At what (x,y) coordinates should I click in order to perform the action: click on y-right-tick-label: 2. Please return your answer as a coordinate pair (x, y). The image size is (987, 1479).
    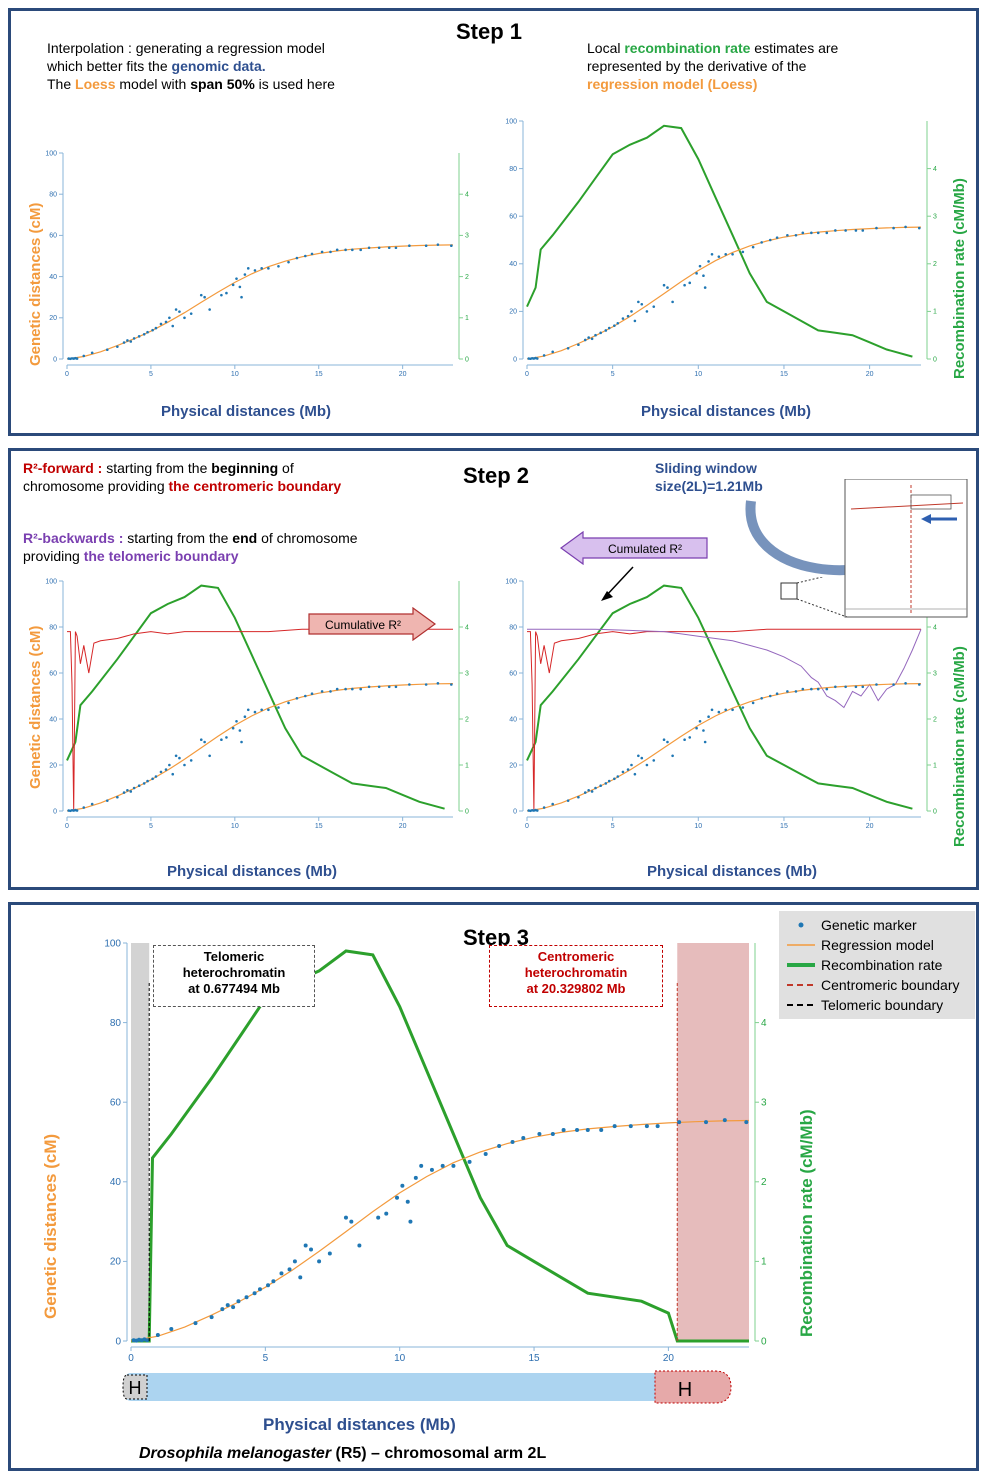
    Looking at the image, I should click on (935, 719).